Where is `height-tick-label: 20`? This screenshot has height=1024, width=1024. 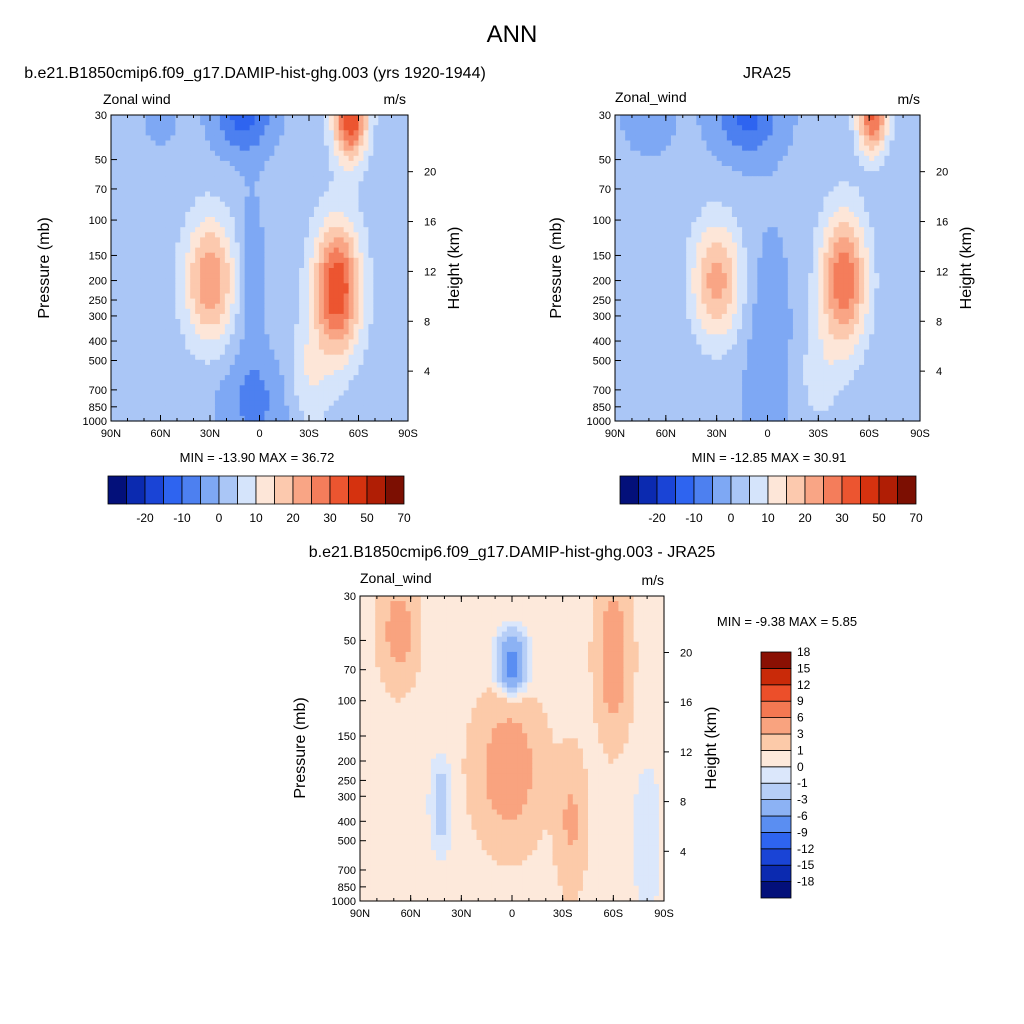
height-tick-label: 20 is located at coordinates (430, 173).